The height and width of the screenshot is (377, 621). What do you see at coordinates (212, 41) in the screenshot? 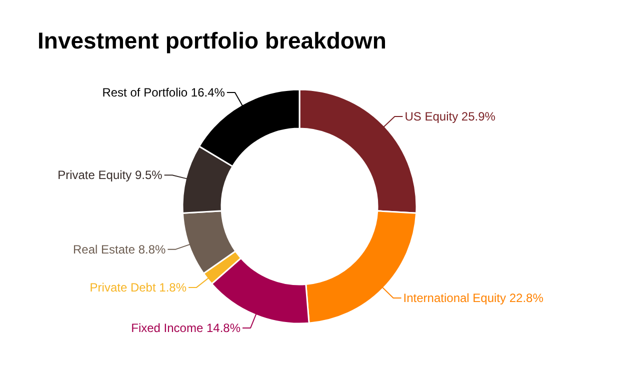
I see `chart-title: Investment portfolio breakdown` at bounding box center [212, 41].